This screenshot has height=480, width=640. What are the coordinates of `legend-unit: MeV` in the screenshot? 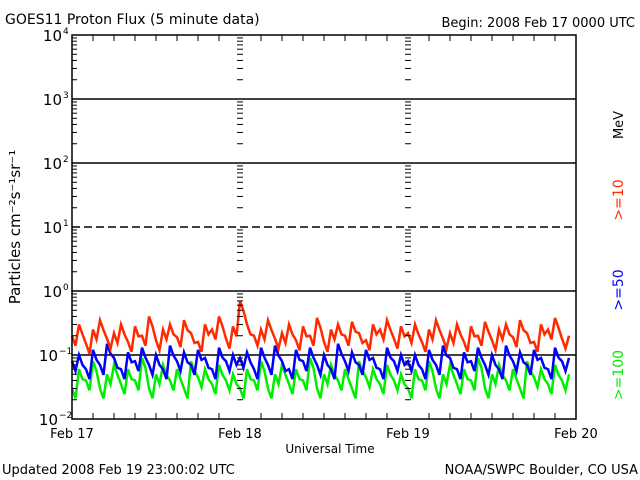 It's located at (619, 125).